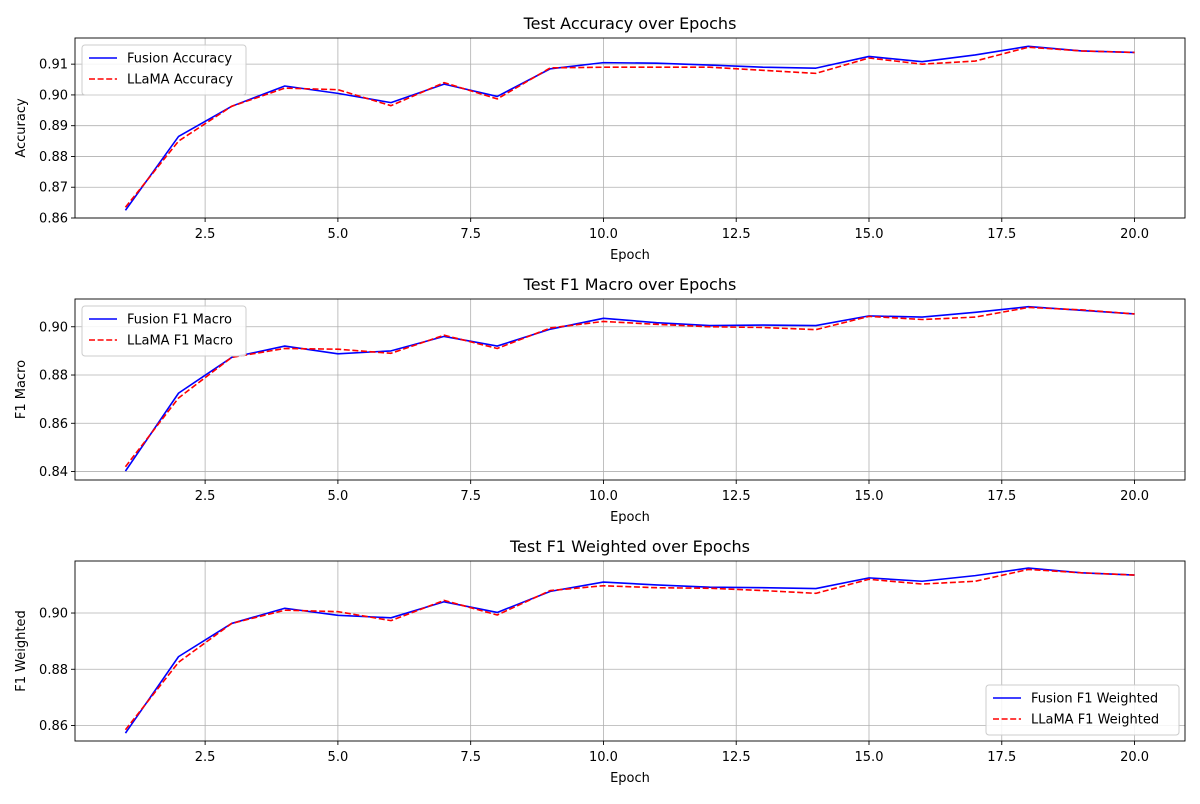  I want to click on chart-title: Test F1 Weighted over Epochs, so click(629, 546).